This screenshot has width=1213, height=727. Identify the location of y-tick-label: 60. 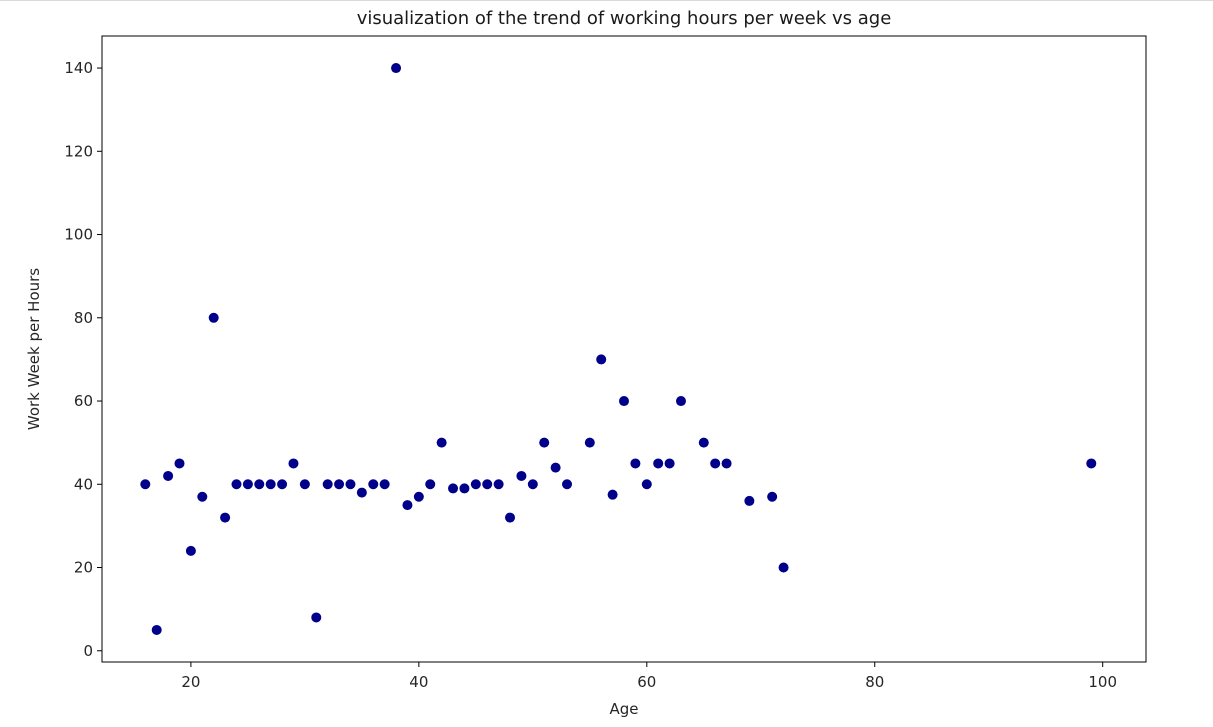
(83, 401).